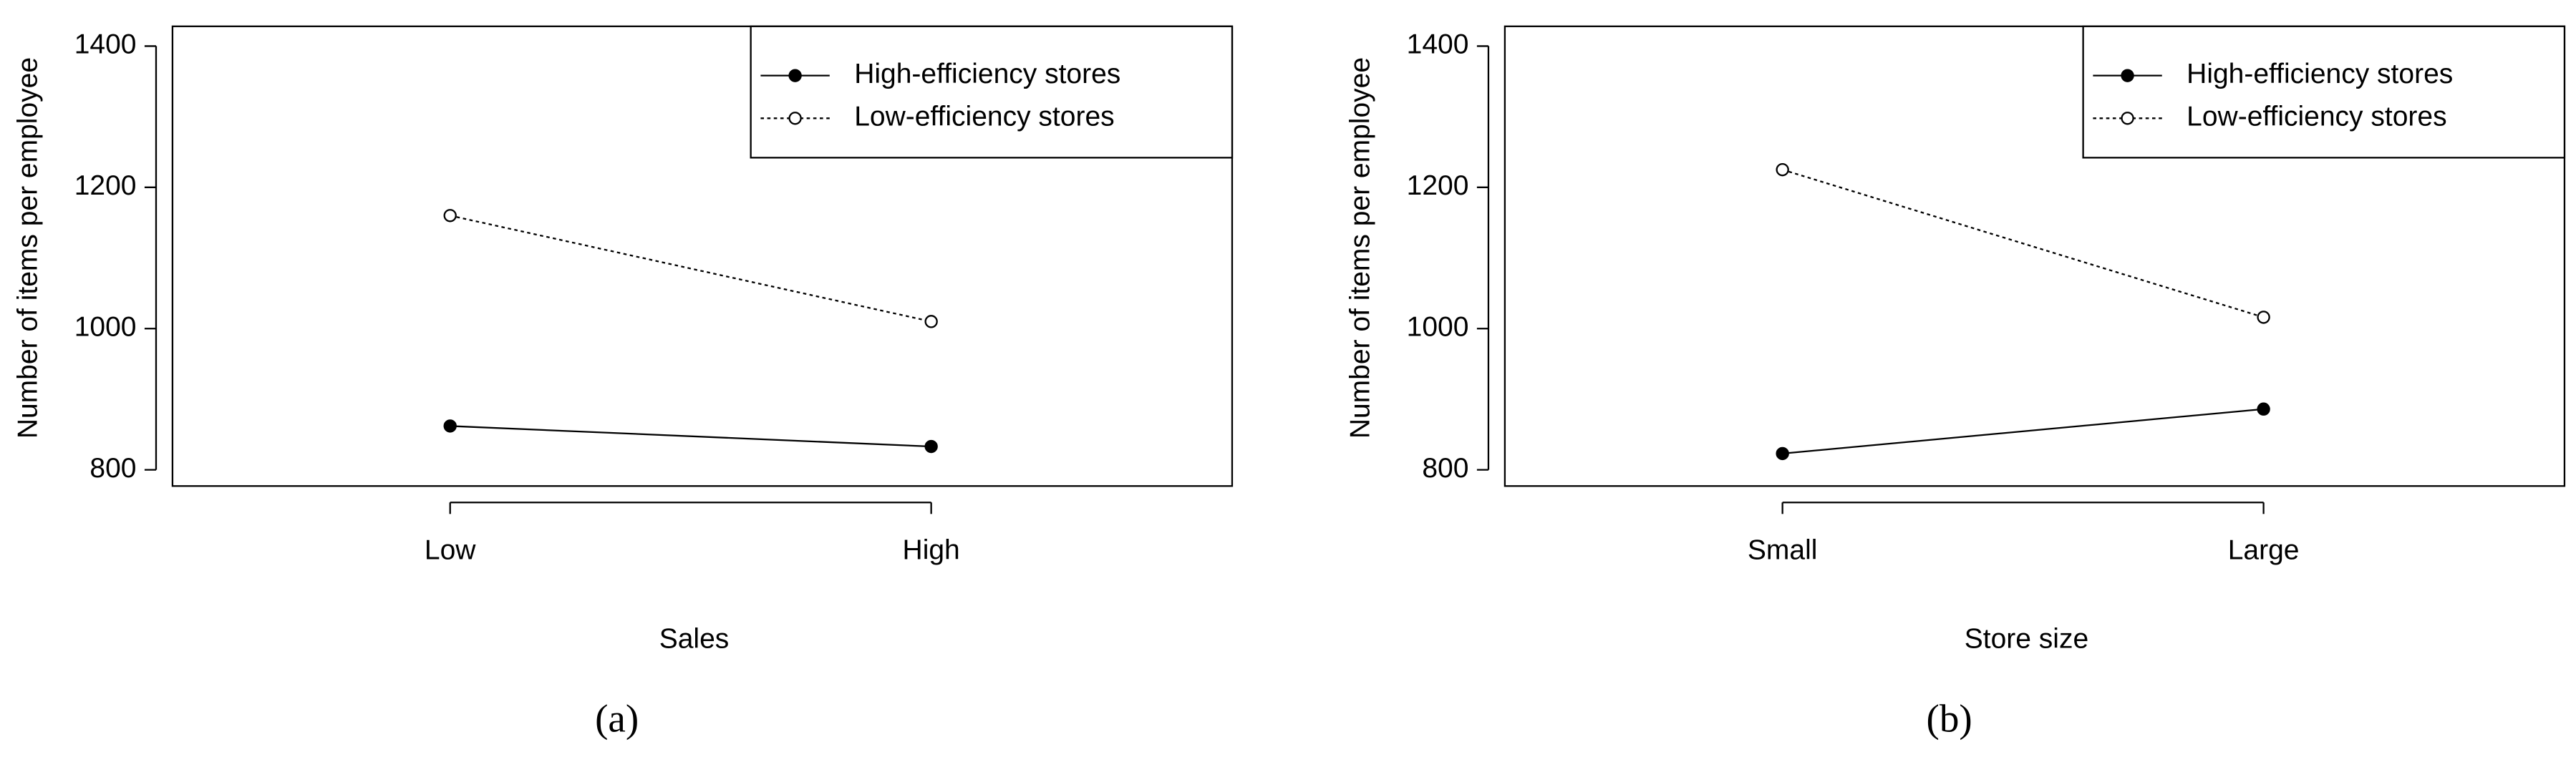  Describe the element at coordinates (695, 638) in the screenshot. I see `x-axis-label: Sales` at that location.